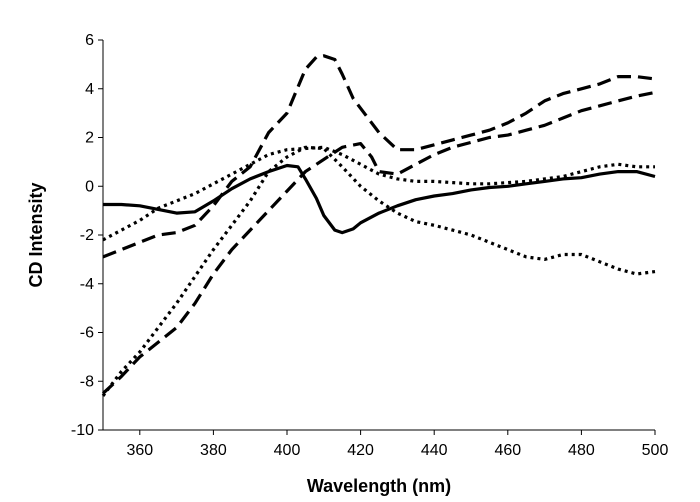  I want to click on x-tick-label: 420, so click(360, 450).